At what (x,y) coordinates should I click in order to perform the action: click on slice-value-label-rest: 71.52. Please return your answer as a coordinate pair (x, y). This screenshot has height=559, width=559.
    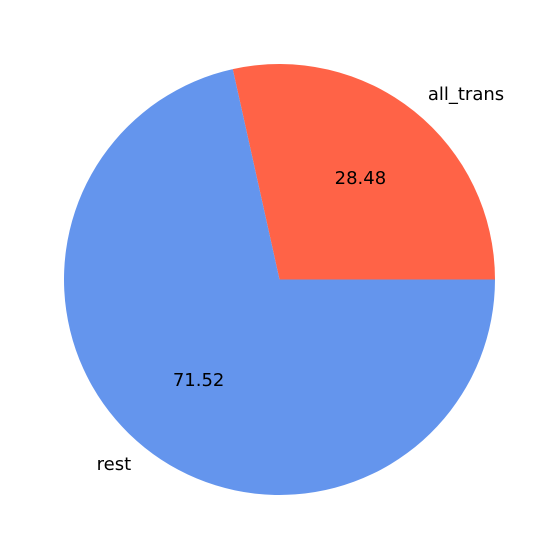
    Looking at the image, I should click on (199, 380).